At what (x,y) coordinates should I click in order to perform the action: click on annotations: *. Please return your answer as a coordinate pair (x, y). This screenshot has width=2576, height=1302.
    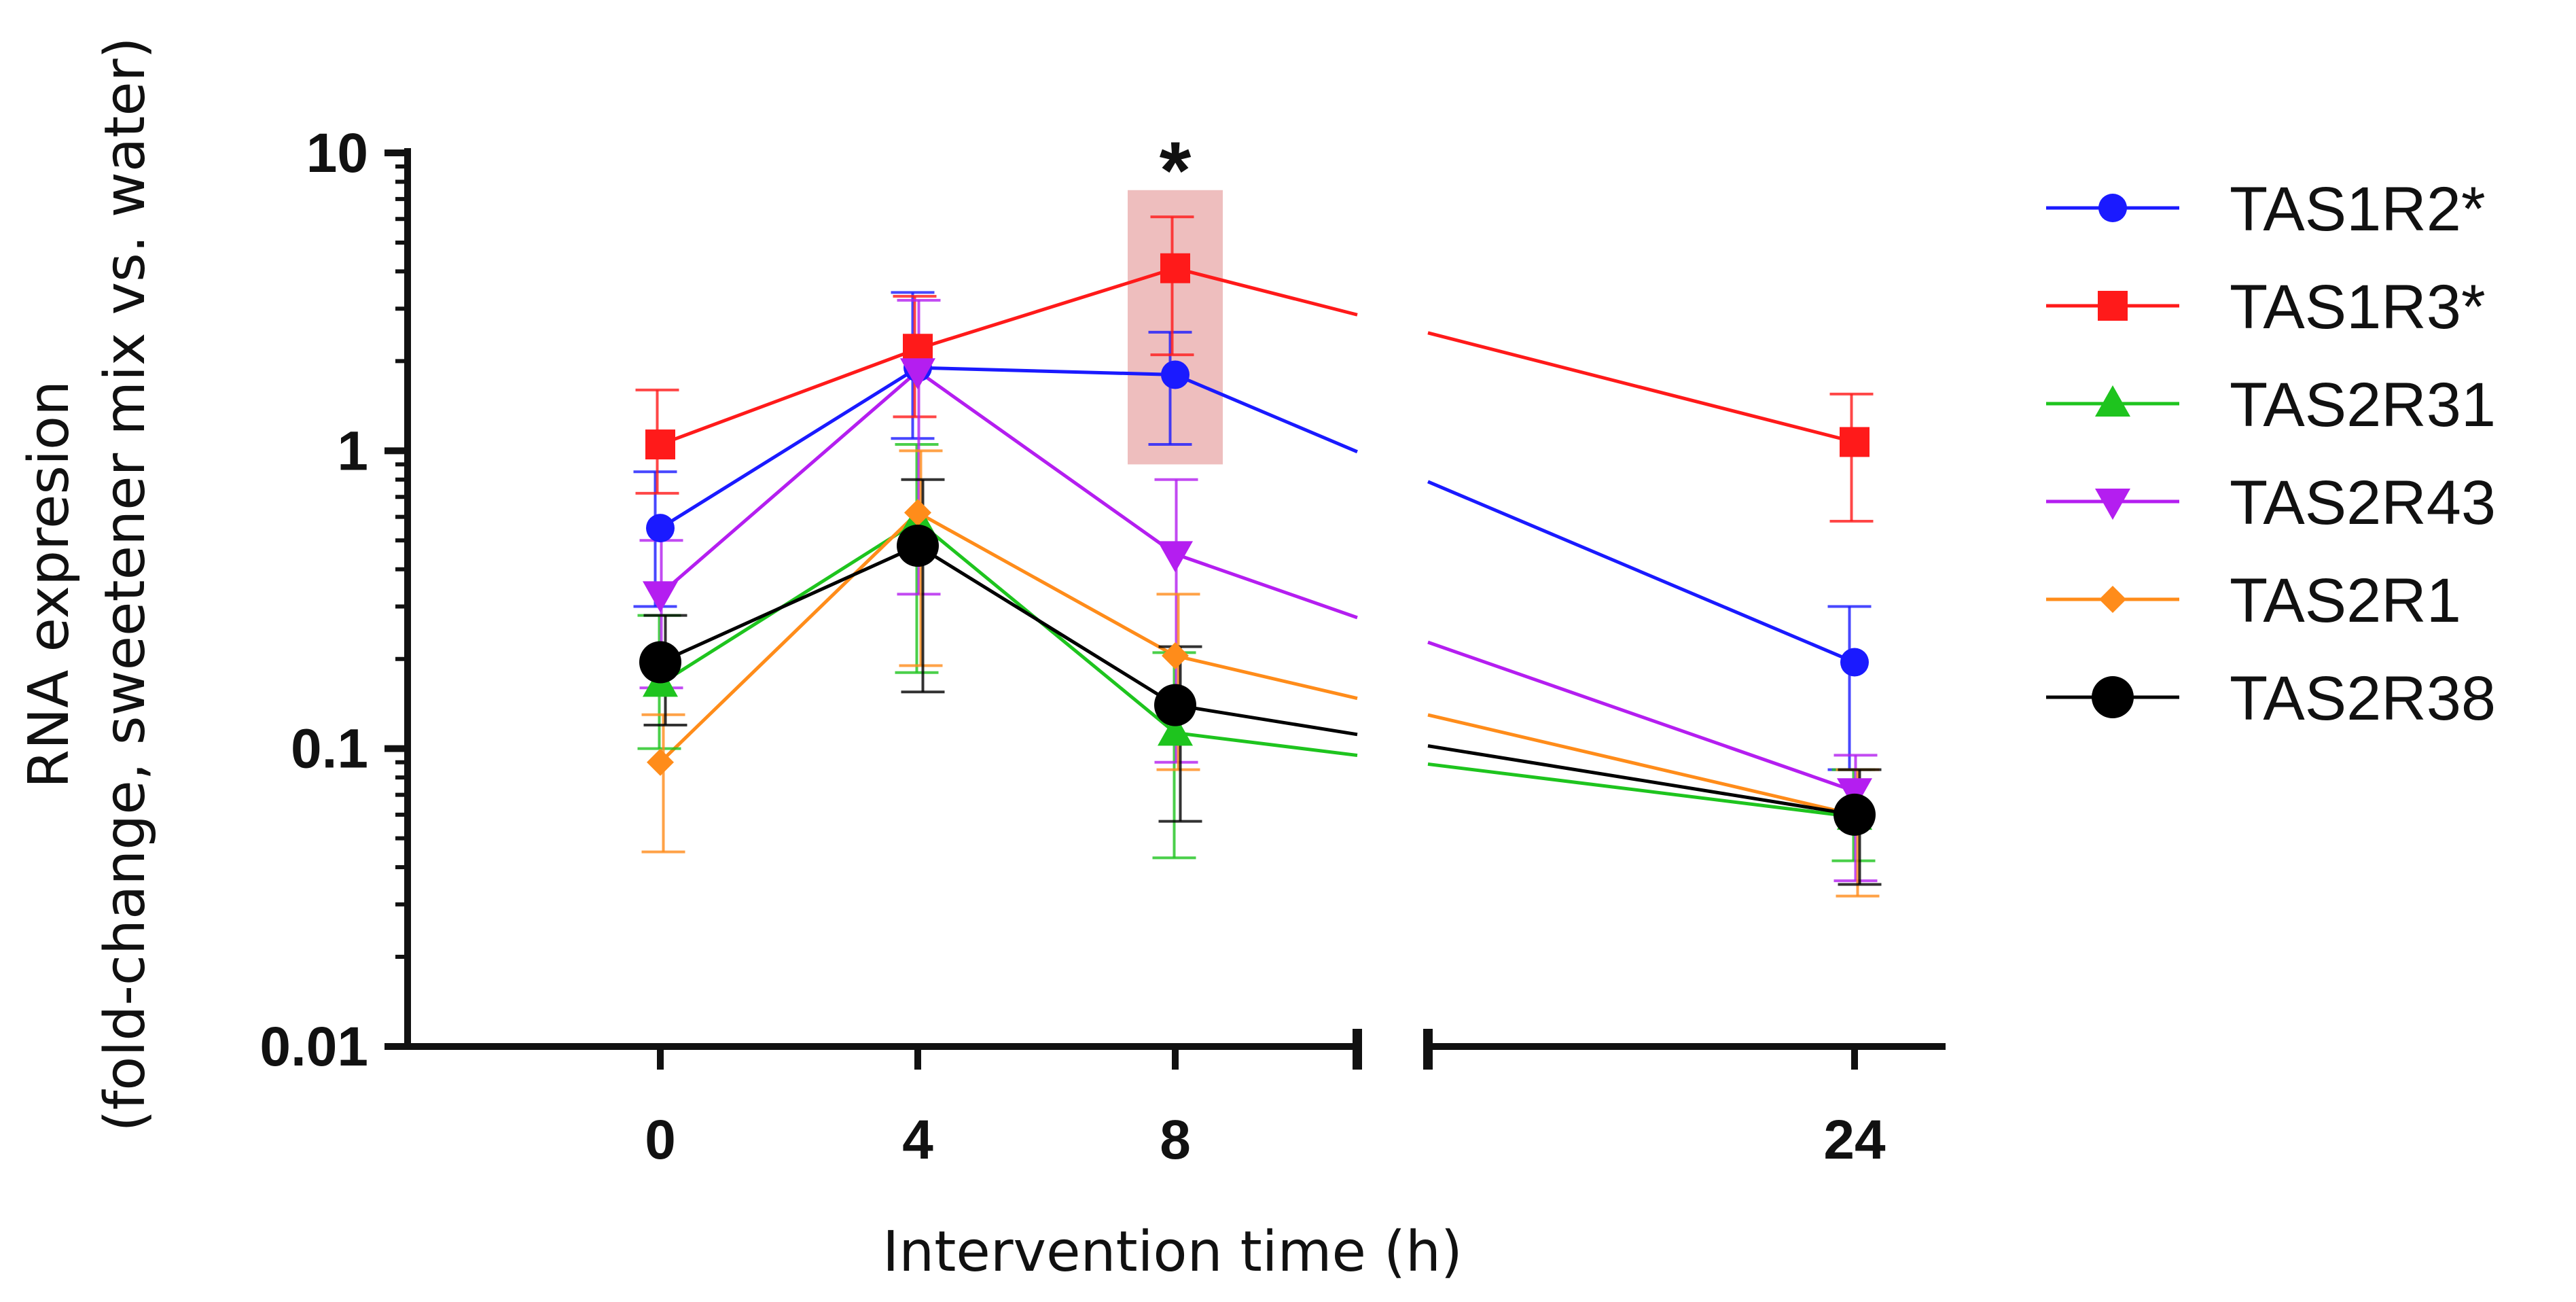
    Looking at the image, I should click on (1176, 170).